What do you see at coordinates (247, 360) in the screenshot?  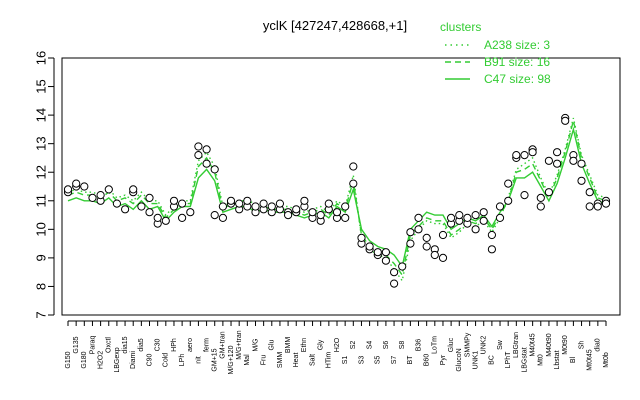 I see `x-tick-label: Mal` at bounding box center [247, 360].